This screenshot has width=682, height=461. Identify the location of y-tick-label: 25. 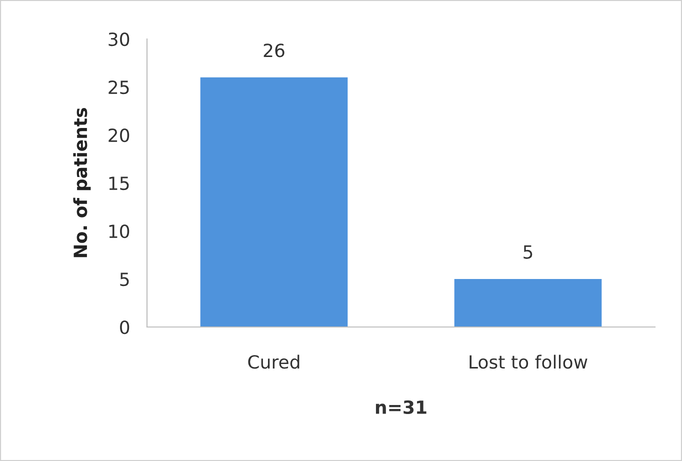
(118, 87).